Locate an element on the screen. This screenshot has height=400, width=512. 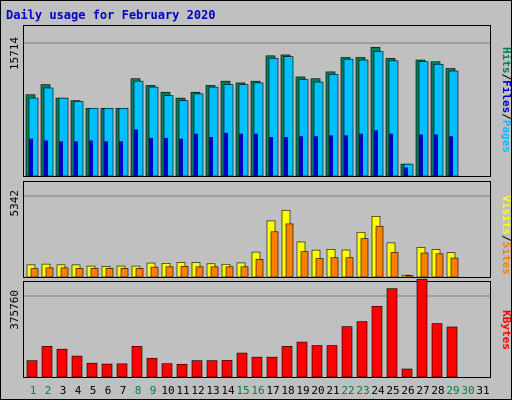
day-label: 26 is located at coordinates (407, 390).